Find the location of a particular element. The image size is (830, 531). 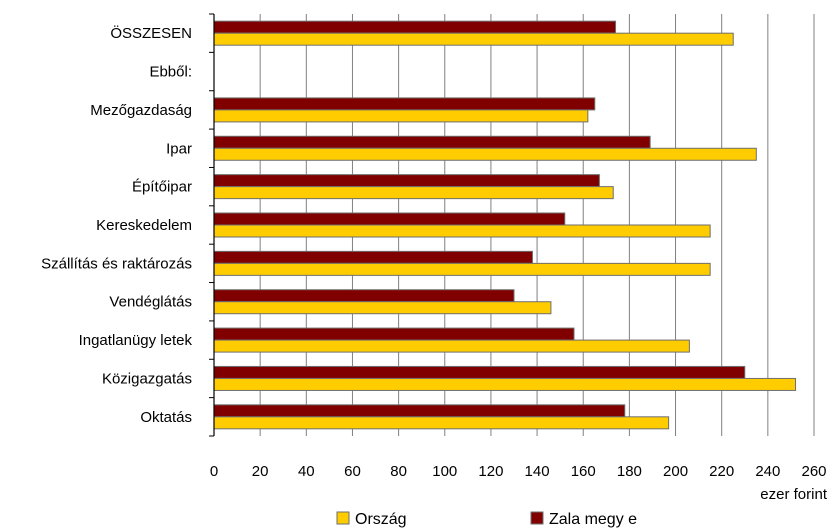

category-label: Oktatás is located at coordinates (166, 417).